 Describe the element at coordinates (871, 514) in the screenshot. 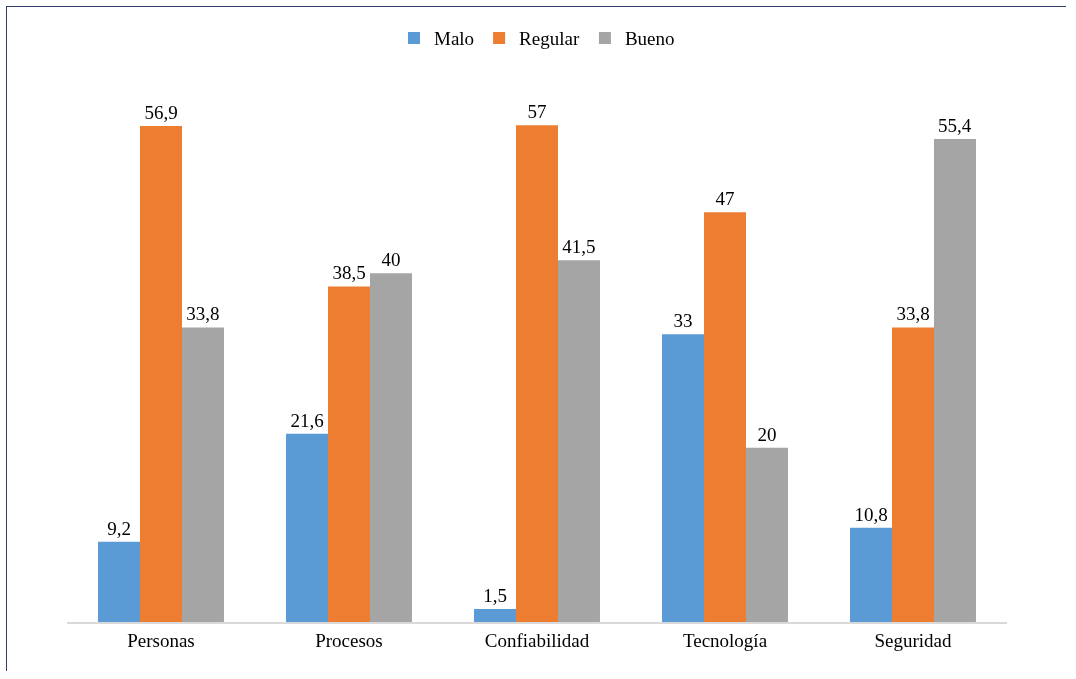

I see `data-label: 10,8` at that location.